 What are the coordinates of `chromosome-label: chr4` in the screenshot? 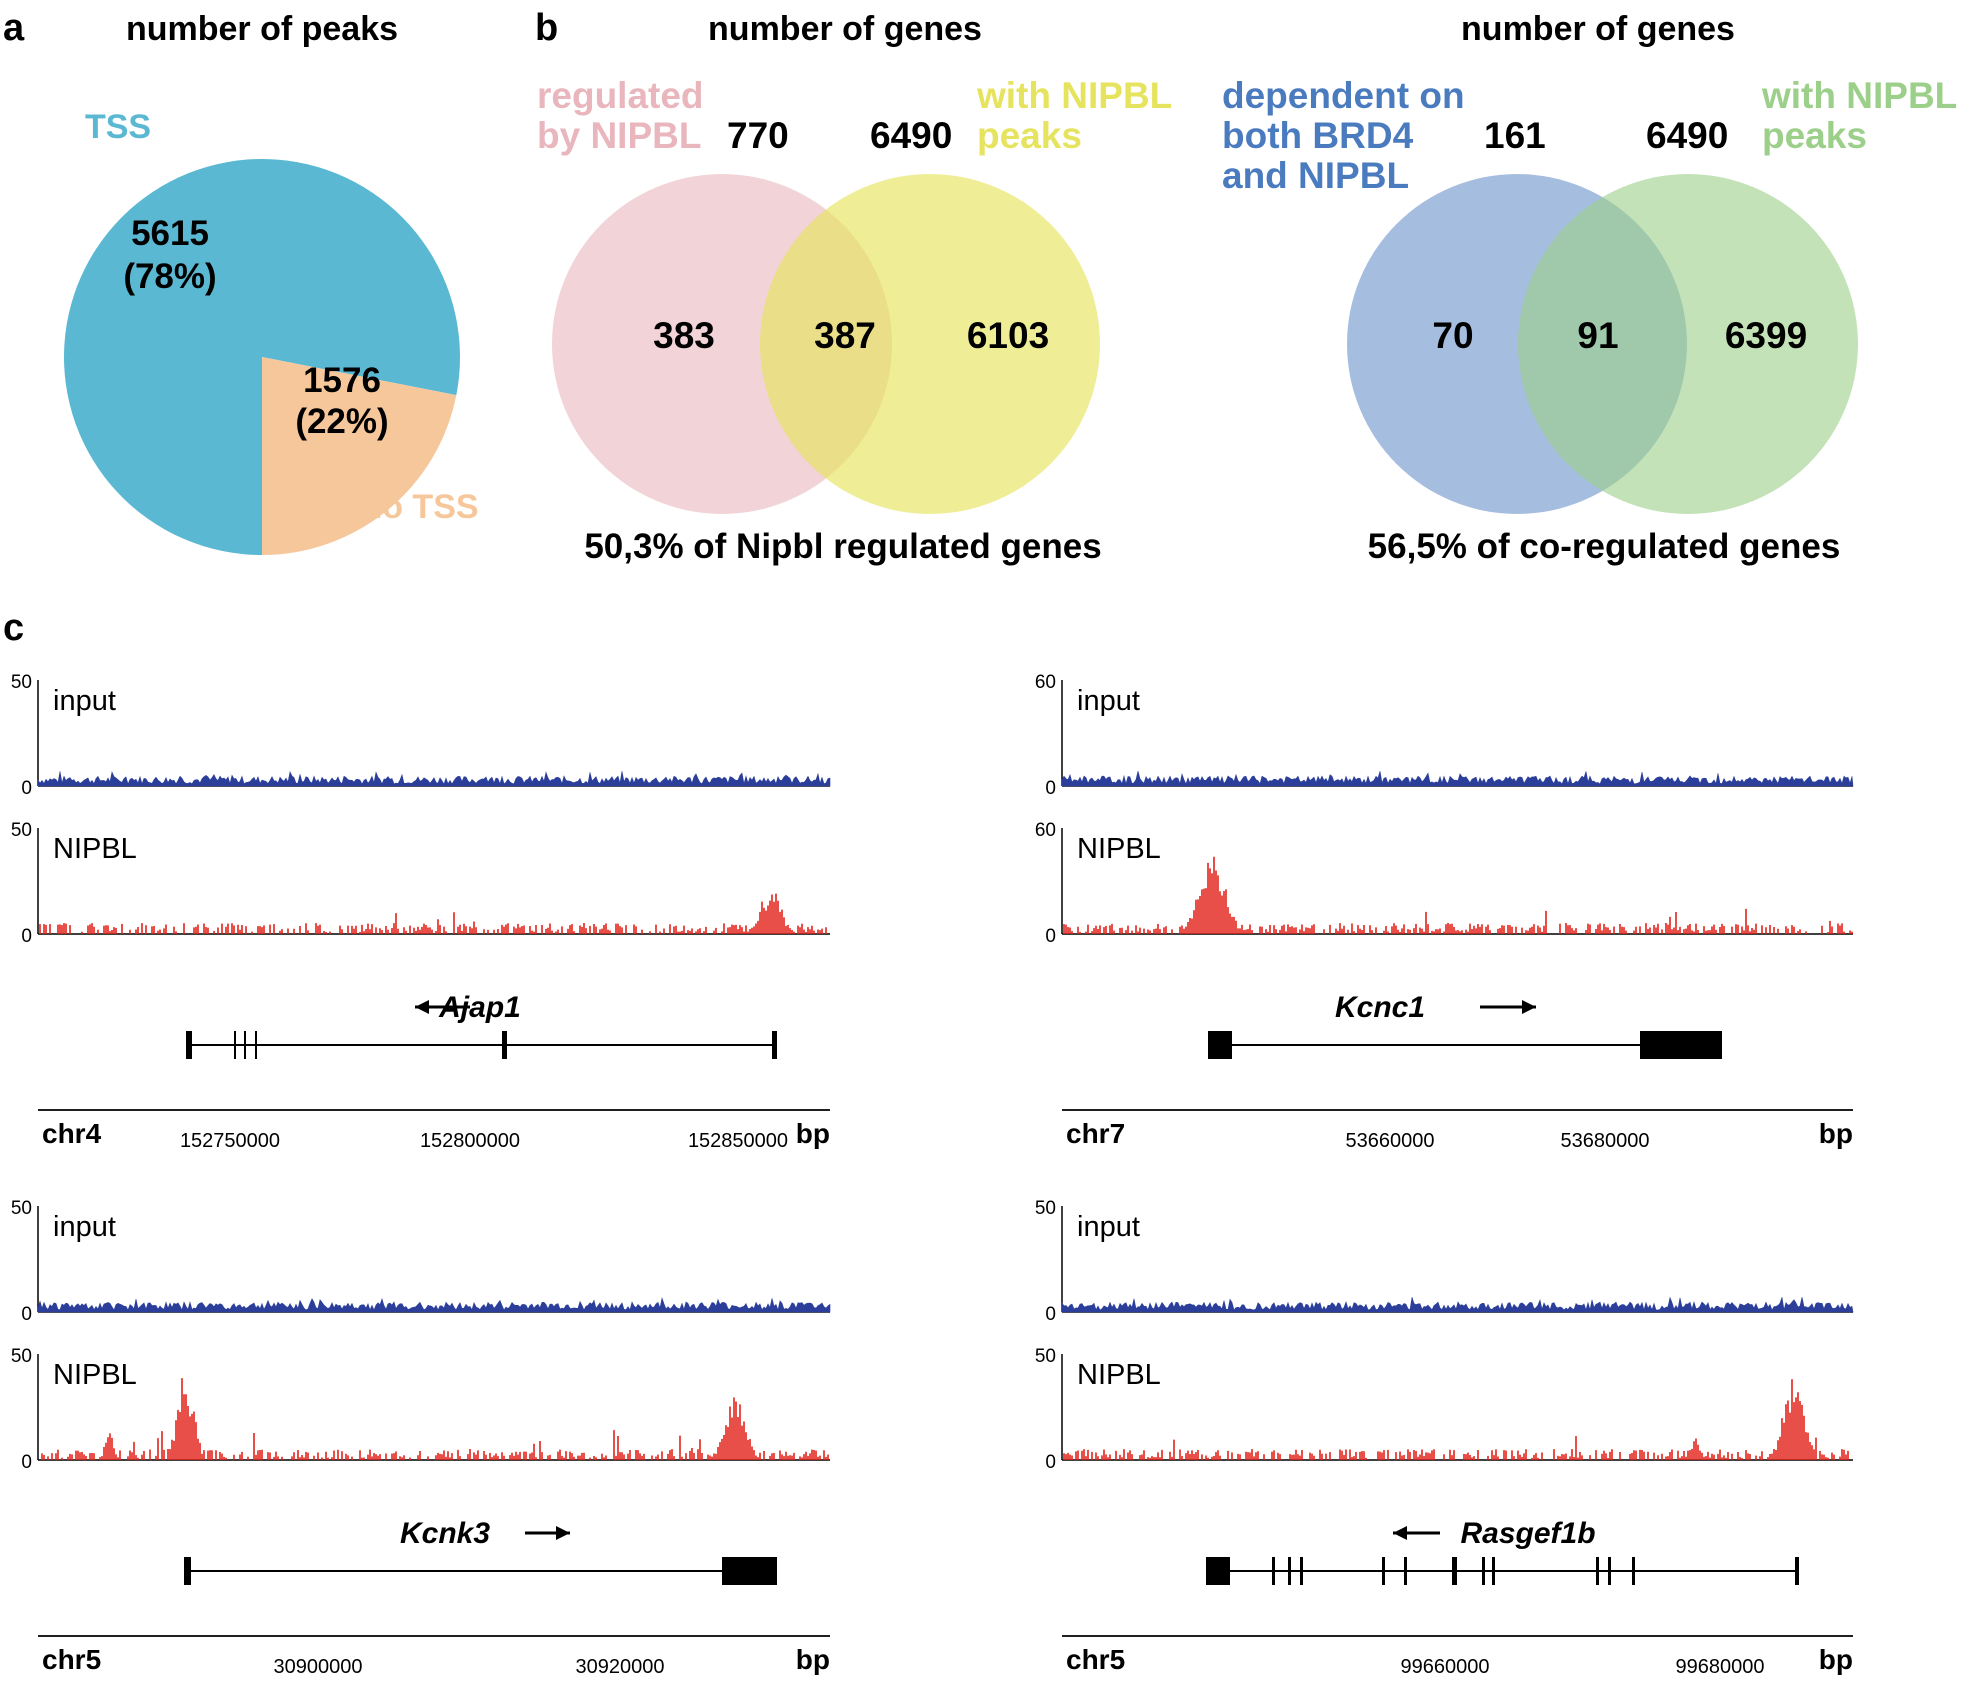 It's located at (72, 1133).